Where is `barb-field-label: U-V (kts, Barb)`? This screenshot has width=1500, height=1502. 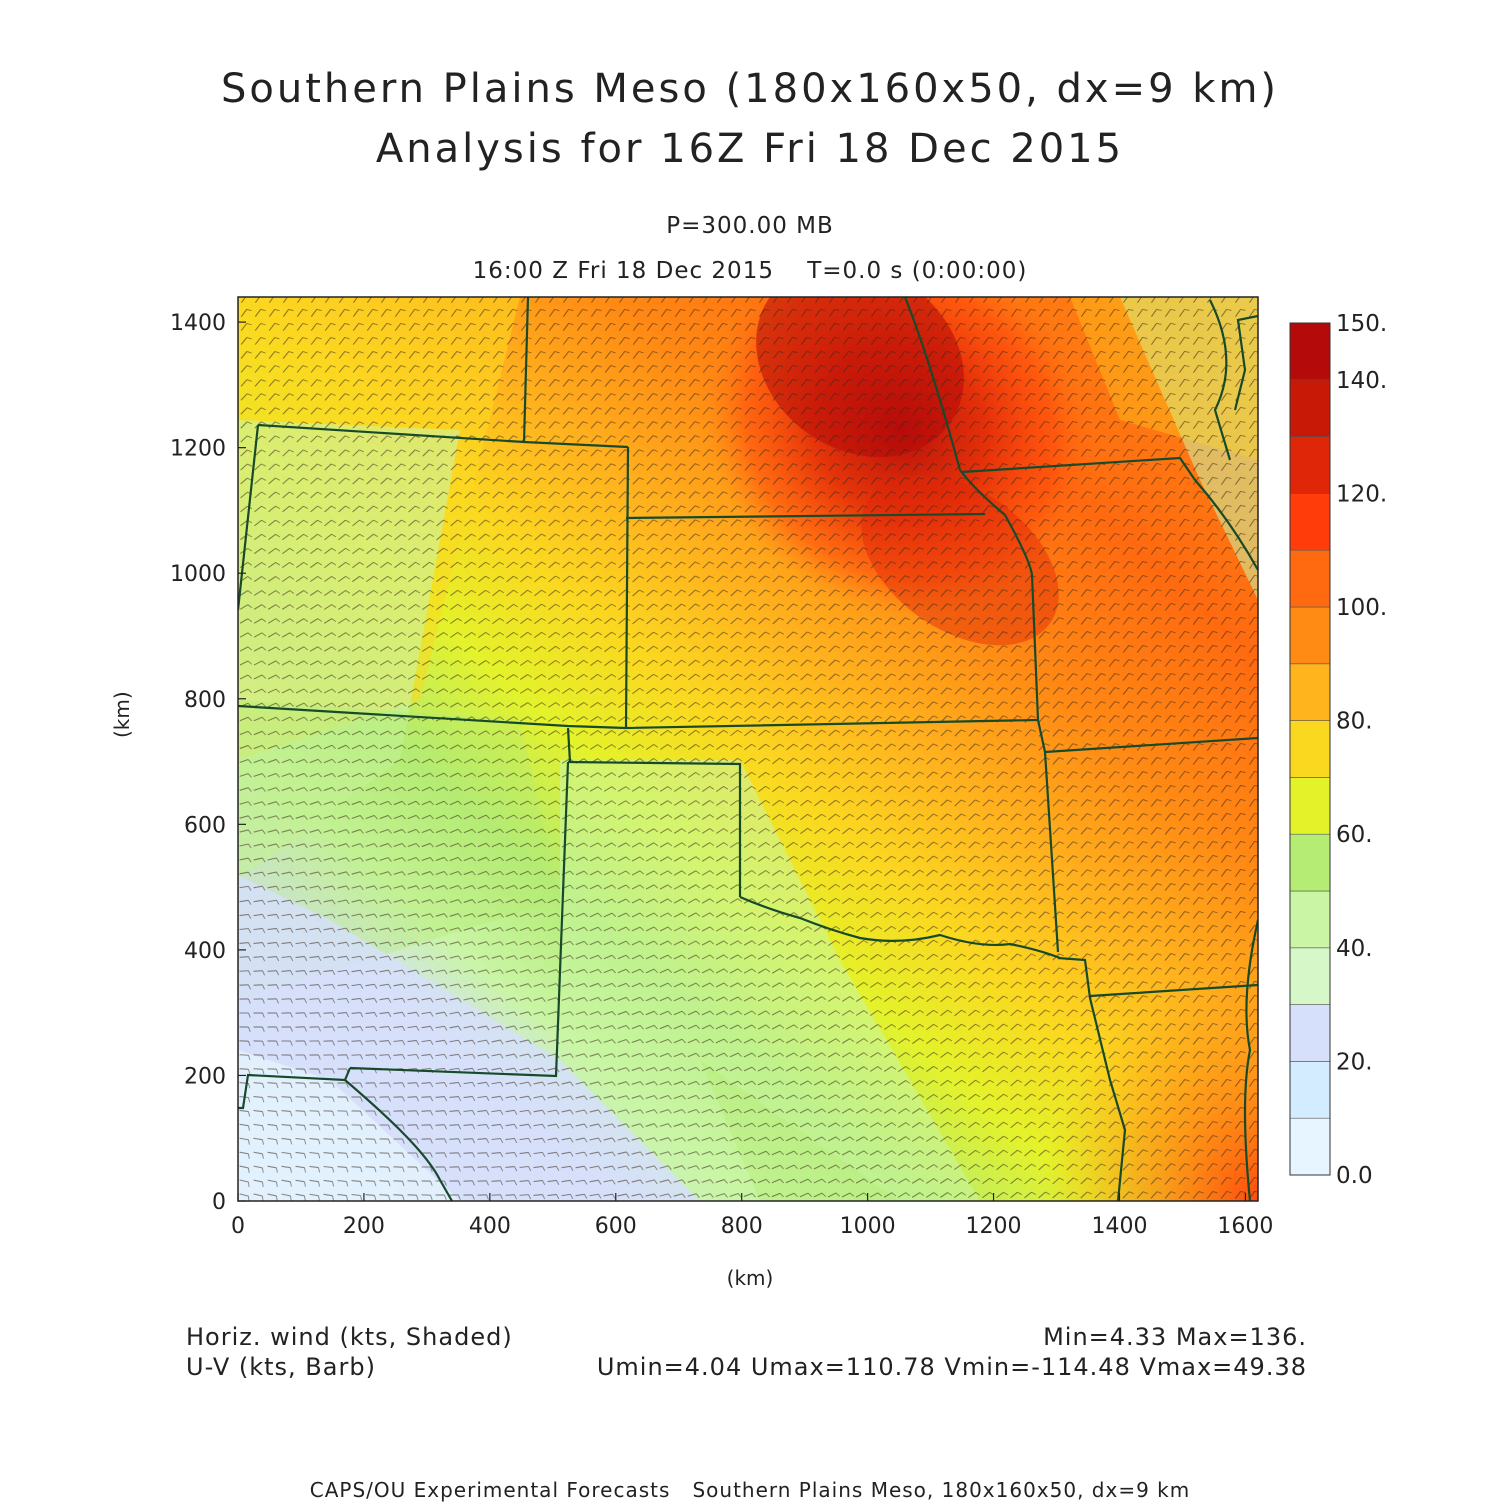
barb-field-label: U-V (kts, Barb) is located at coordinates (281, 1367).